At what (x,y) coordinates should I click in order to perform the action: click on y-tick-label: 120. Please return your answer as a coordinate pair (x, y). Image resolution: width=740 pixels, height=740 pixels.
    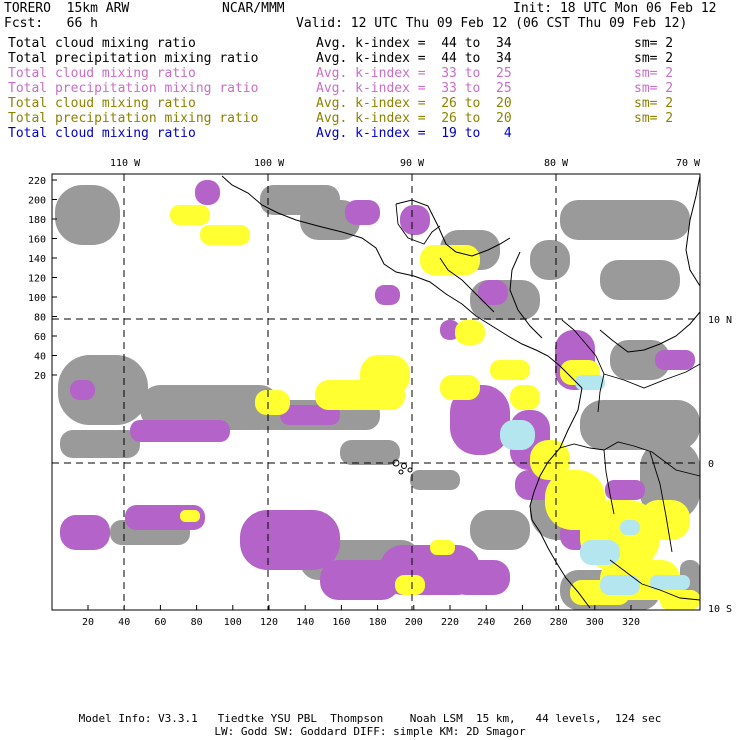
    Looking at the image, I should click on (37, 279).